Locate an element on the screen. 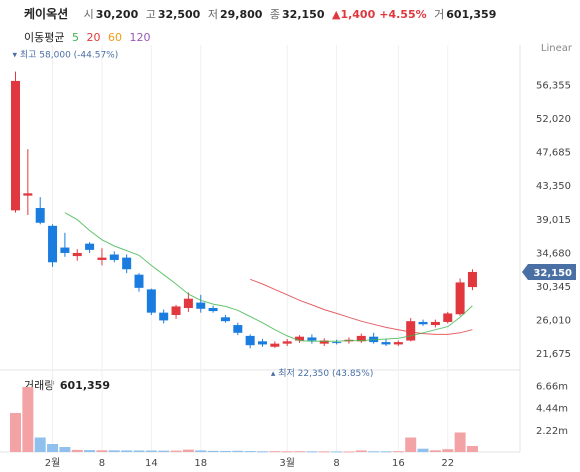  y-tick-label: 34,680 is located at coordinates (553, 253).